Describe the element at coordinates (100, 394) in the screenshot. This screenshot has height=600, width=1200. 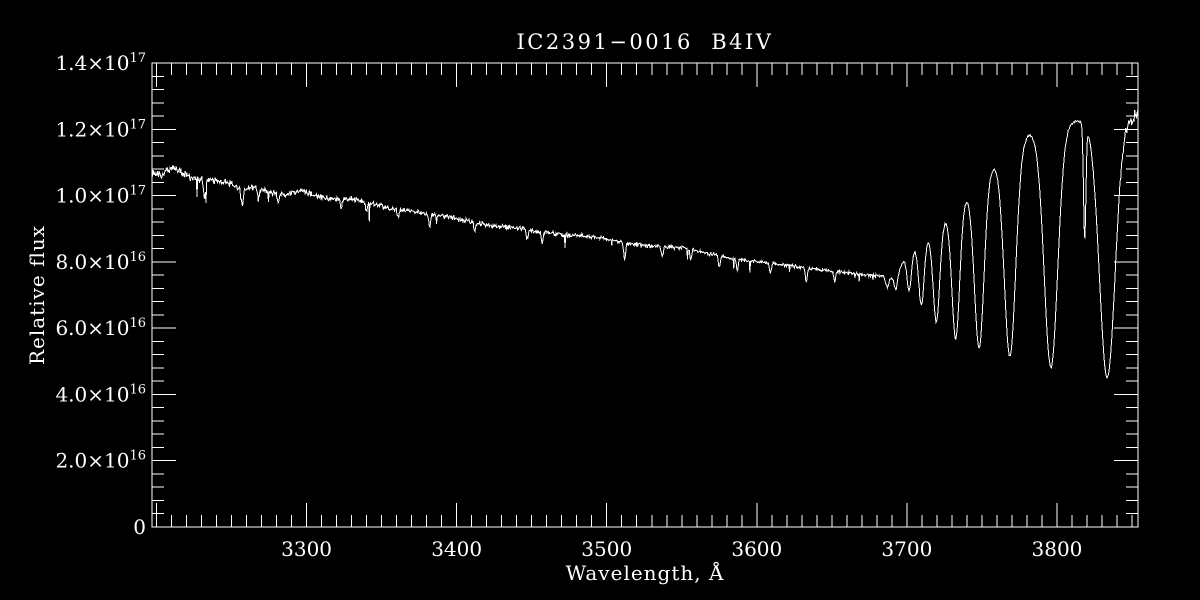
I see `y-tick-label: 4.0×1016` at that location.